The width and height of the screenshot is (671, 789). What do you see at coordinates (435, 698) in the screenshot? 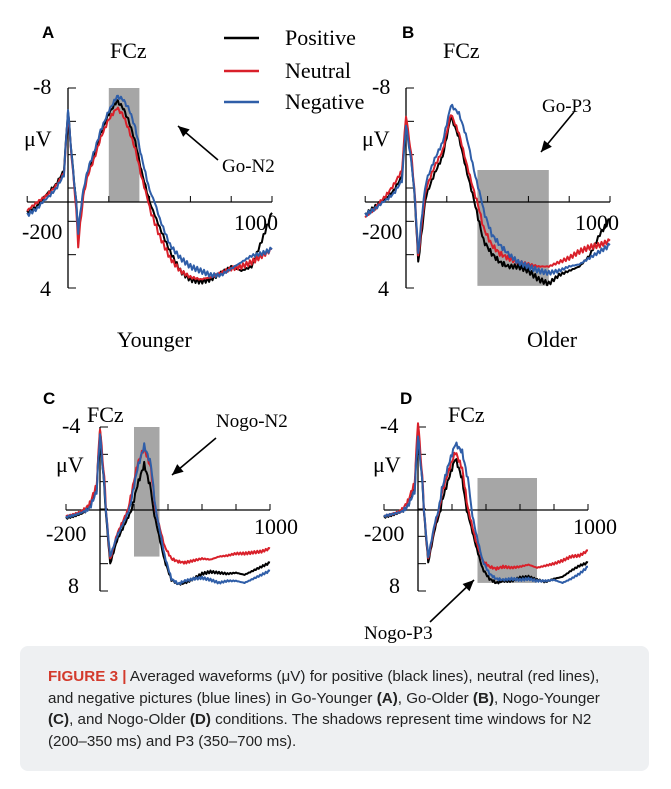
I see `caption-text: , Go-Older` at bounding box center [435, 698].